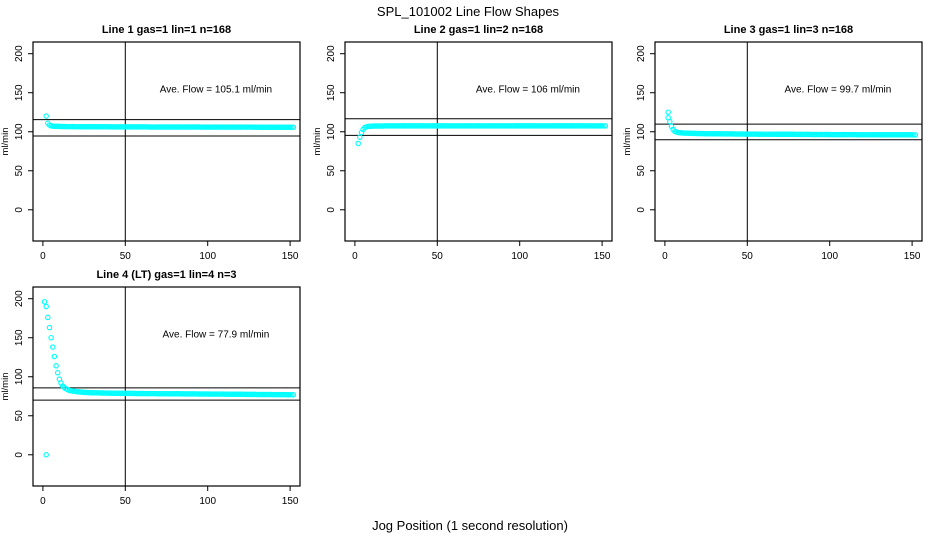 The image size is (936, 540). What do you see at coordinates (331, 171) in the screenshot?
I see `y-tick-label: 50` at bounding box center [331, 171].